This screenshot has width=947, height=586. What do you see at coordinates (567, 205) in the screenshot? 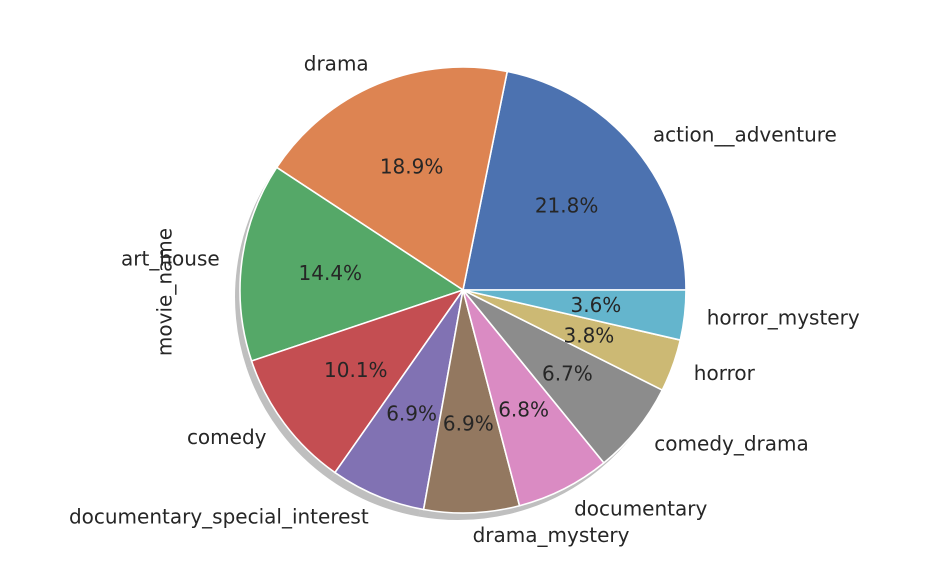
I see `percent-label-action-adventure: 21.8%` at bounding box center [567, 205].